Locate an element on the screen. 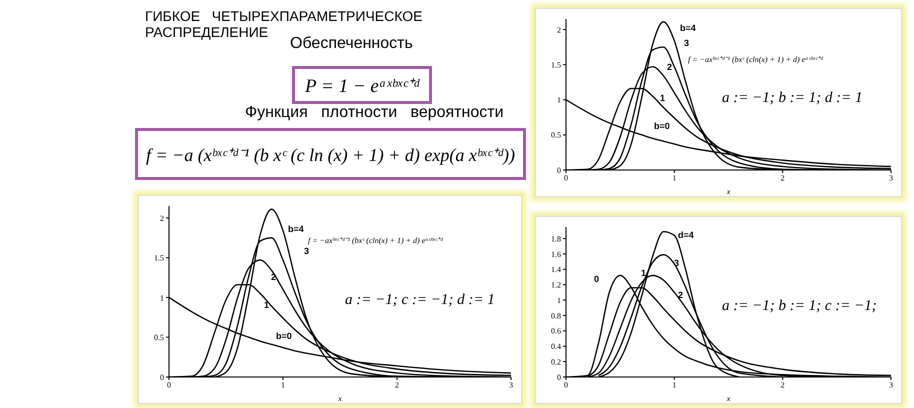 The image size is (914, 408). y-tick-label: 0.4 is located at coordinates (556, 347).